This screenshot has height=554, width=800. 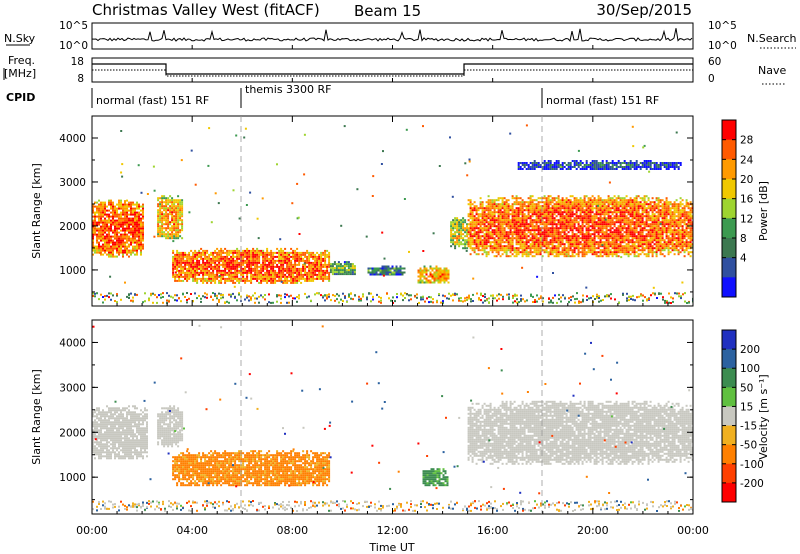 What do you see at coordinates (722, 46) in the screenshot?
I see `nsearch-tick-bottom: 10^0` at bounding box center [722, 46].